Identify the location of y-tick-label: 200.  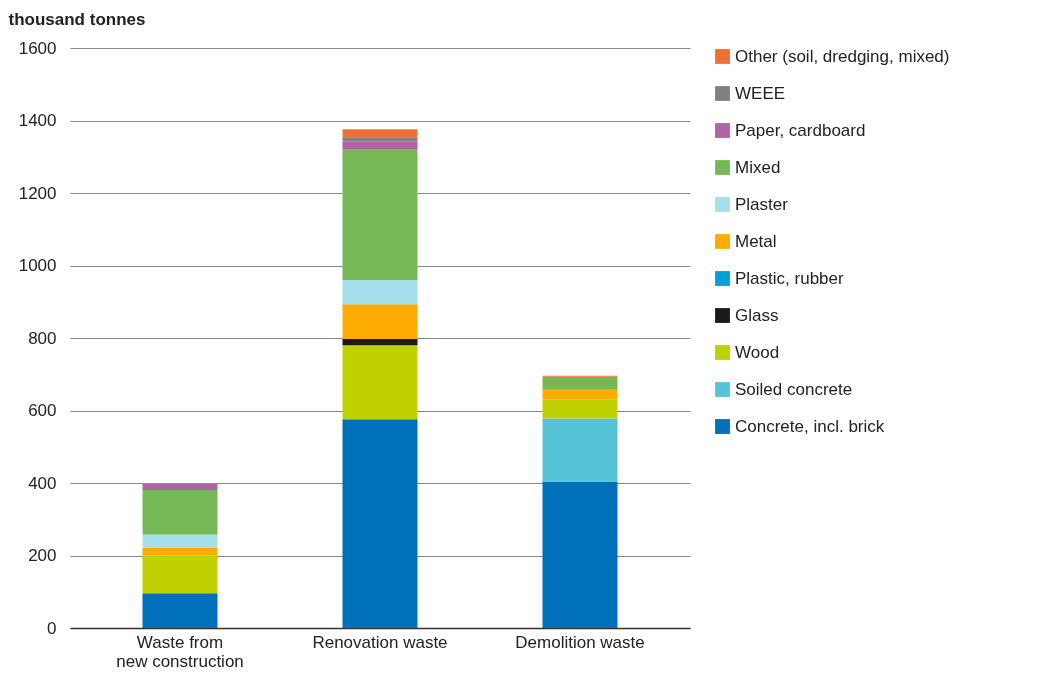
(42, 555).